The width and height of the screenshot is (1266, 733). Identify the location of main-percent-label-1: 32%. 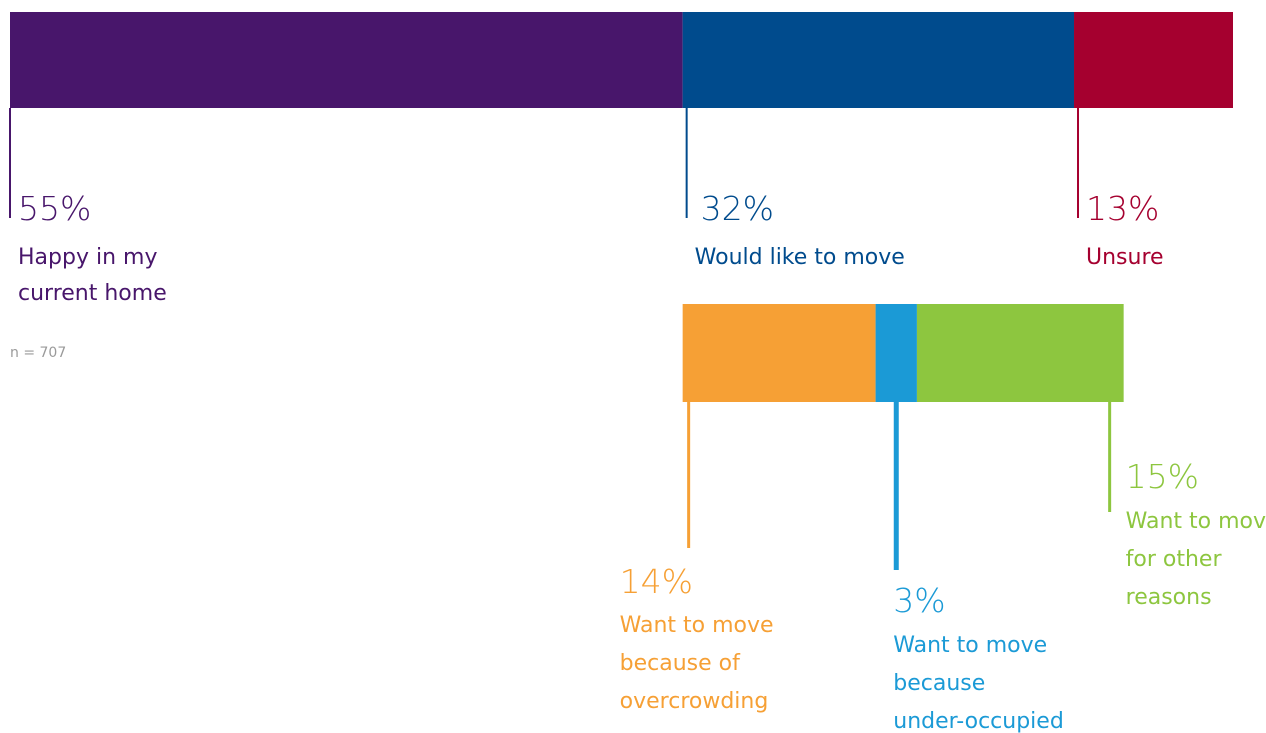
(737, 208).